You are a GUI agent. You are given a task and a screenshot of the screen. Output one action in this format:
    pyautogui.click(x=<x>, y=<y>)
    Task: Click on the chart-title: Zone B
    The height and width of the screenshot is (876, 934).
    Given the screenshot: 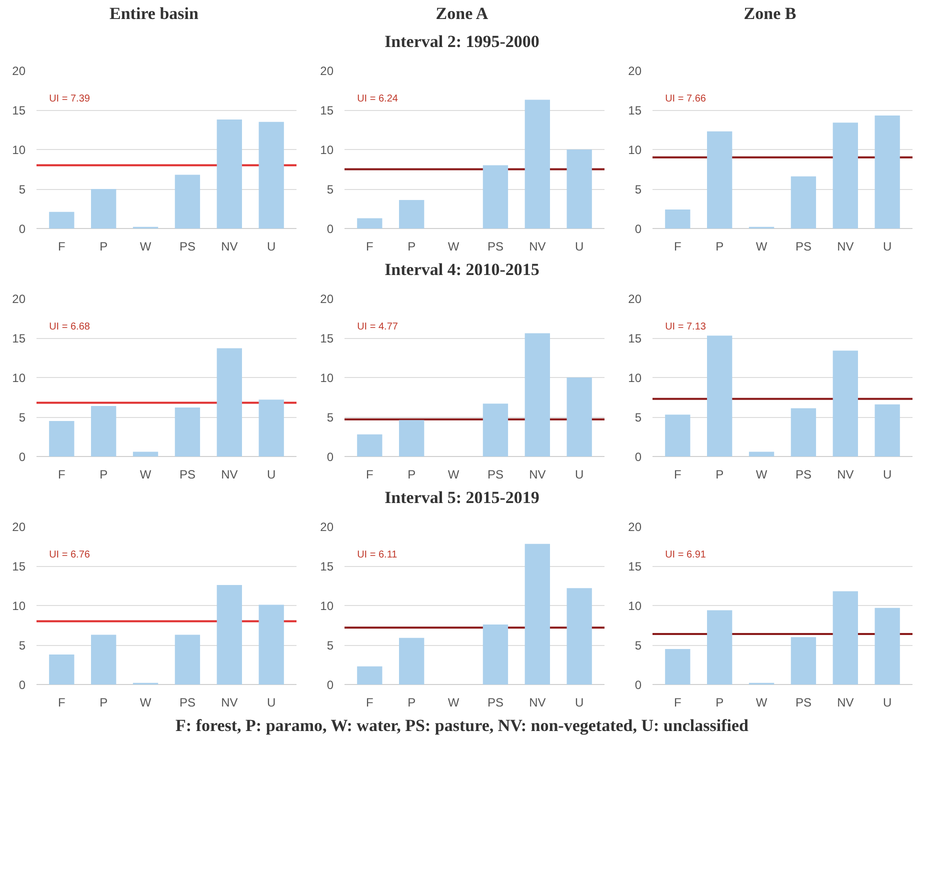 What is the action you would take?
    pyautogui.click(x=770, y=14)
    